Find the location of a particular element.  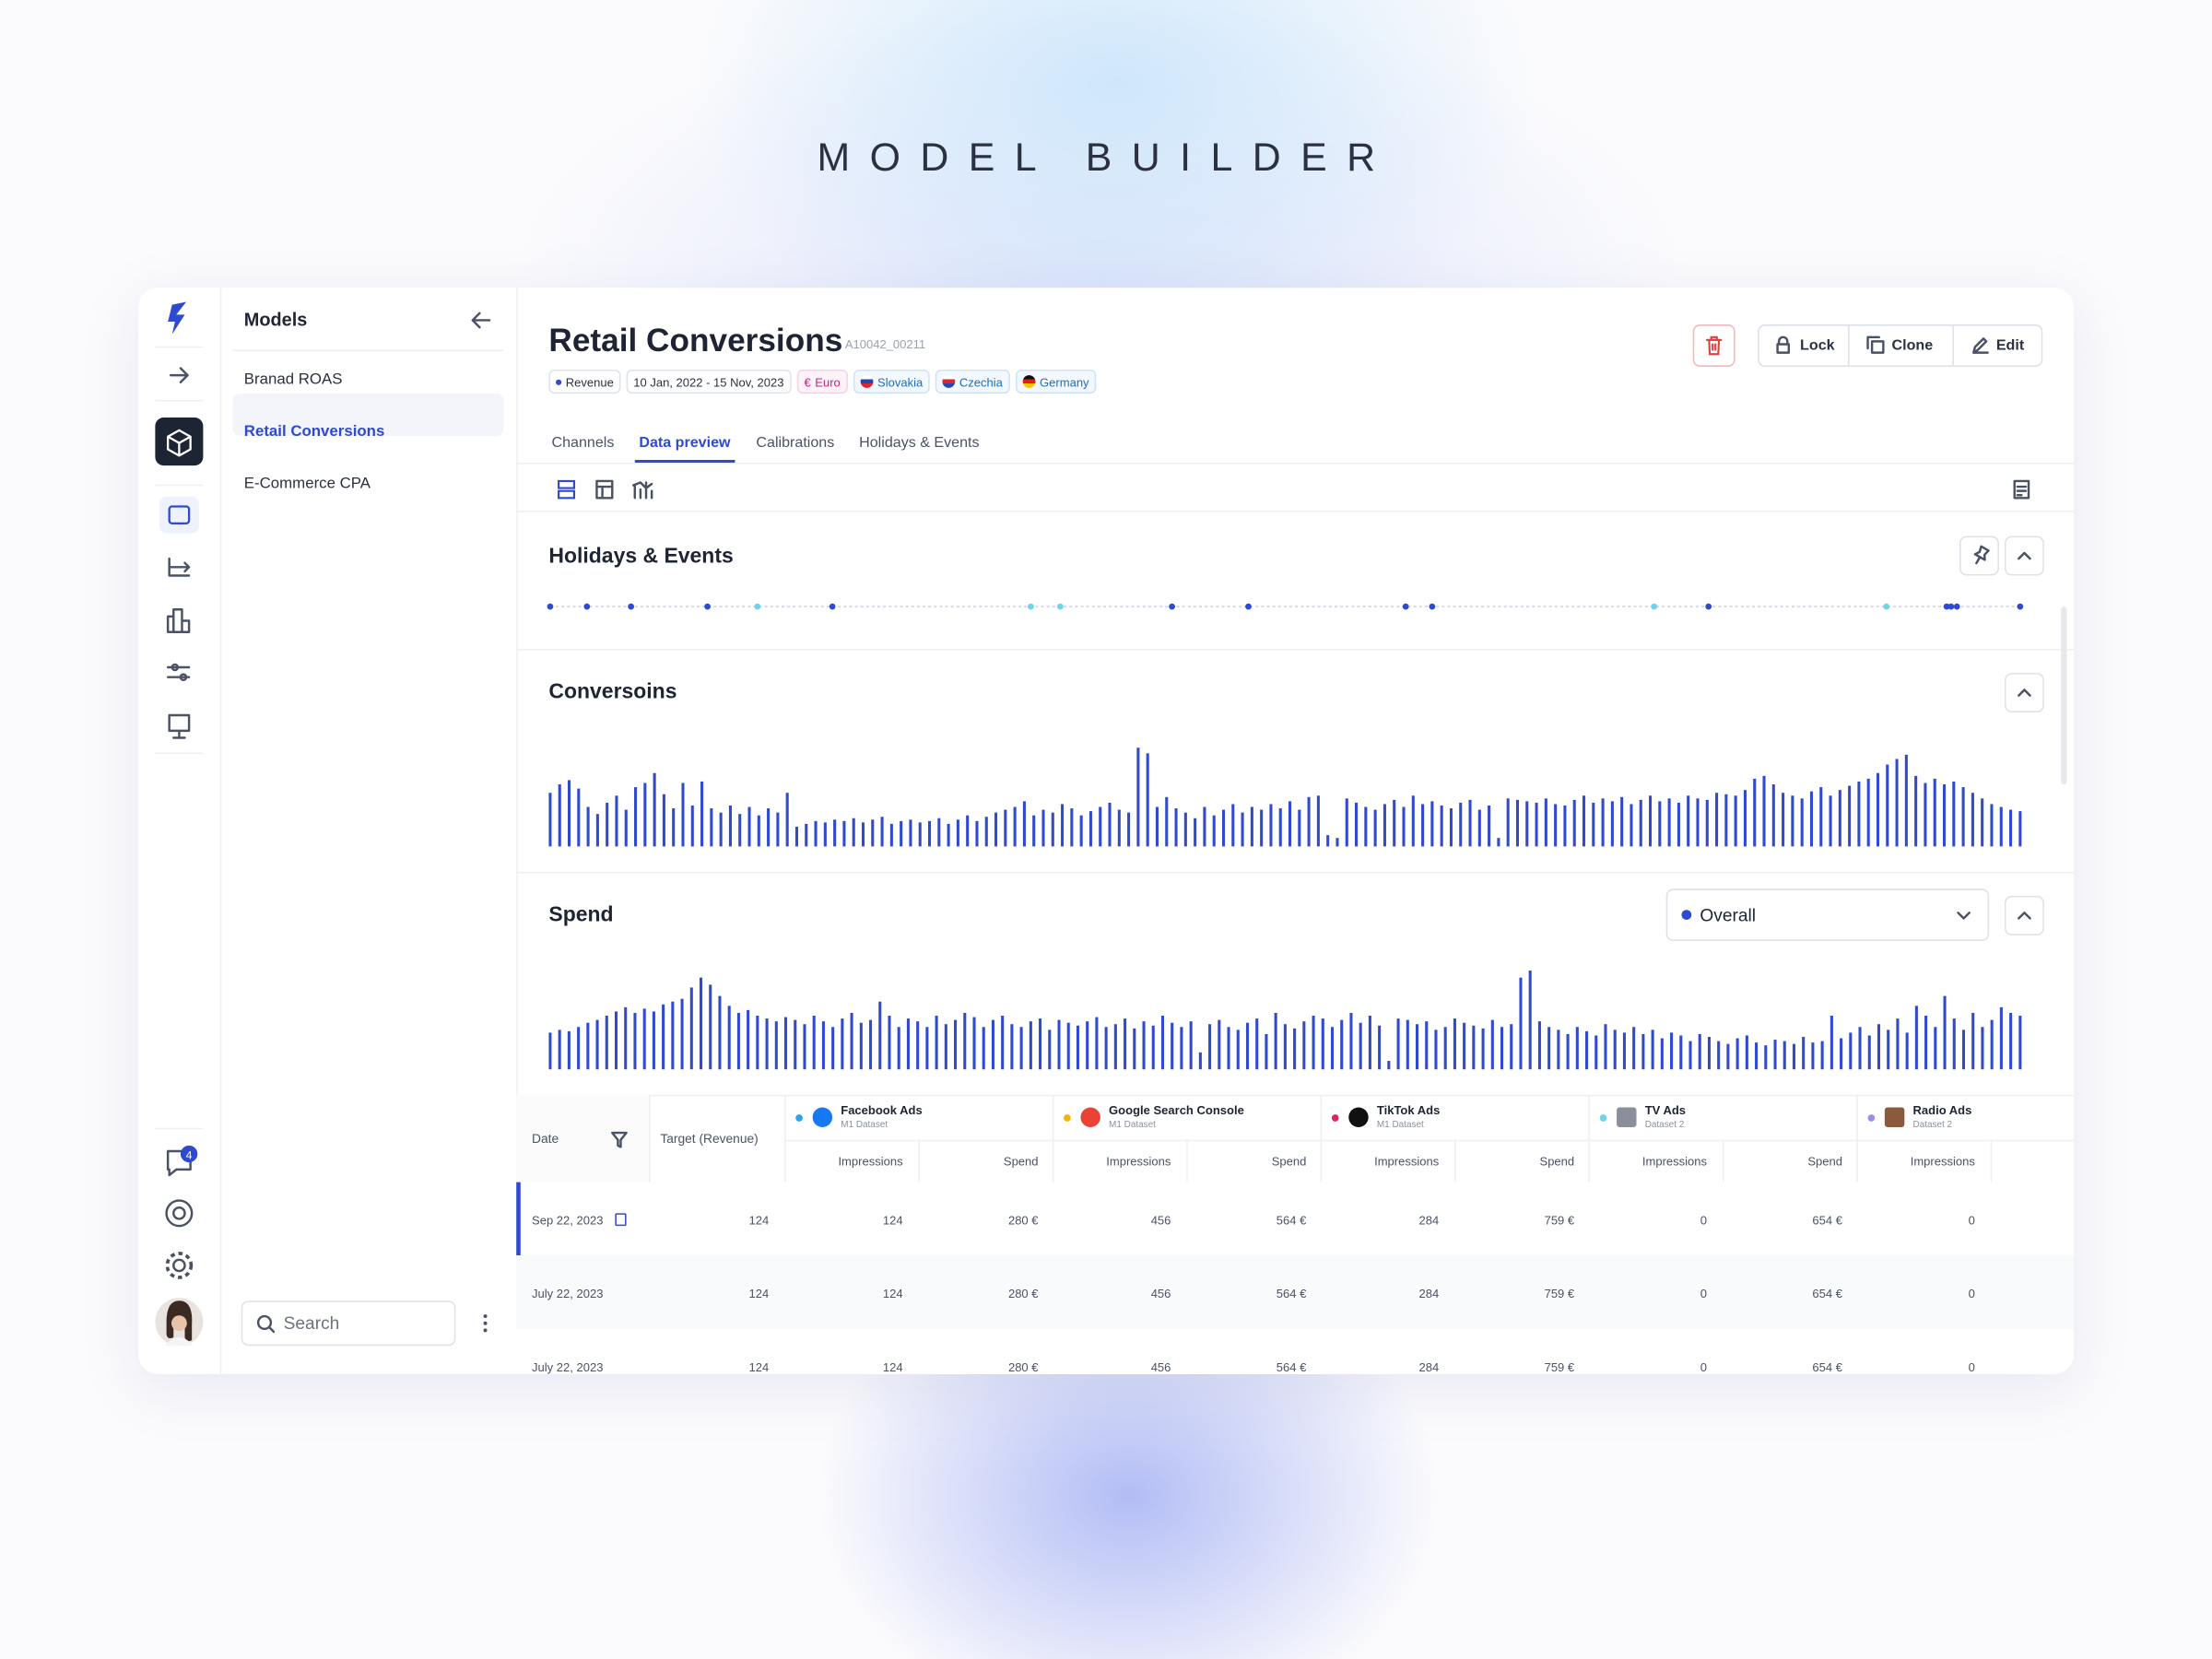

chart-view-icon is located at coordinates (642, 490).